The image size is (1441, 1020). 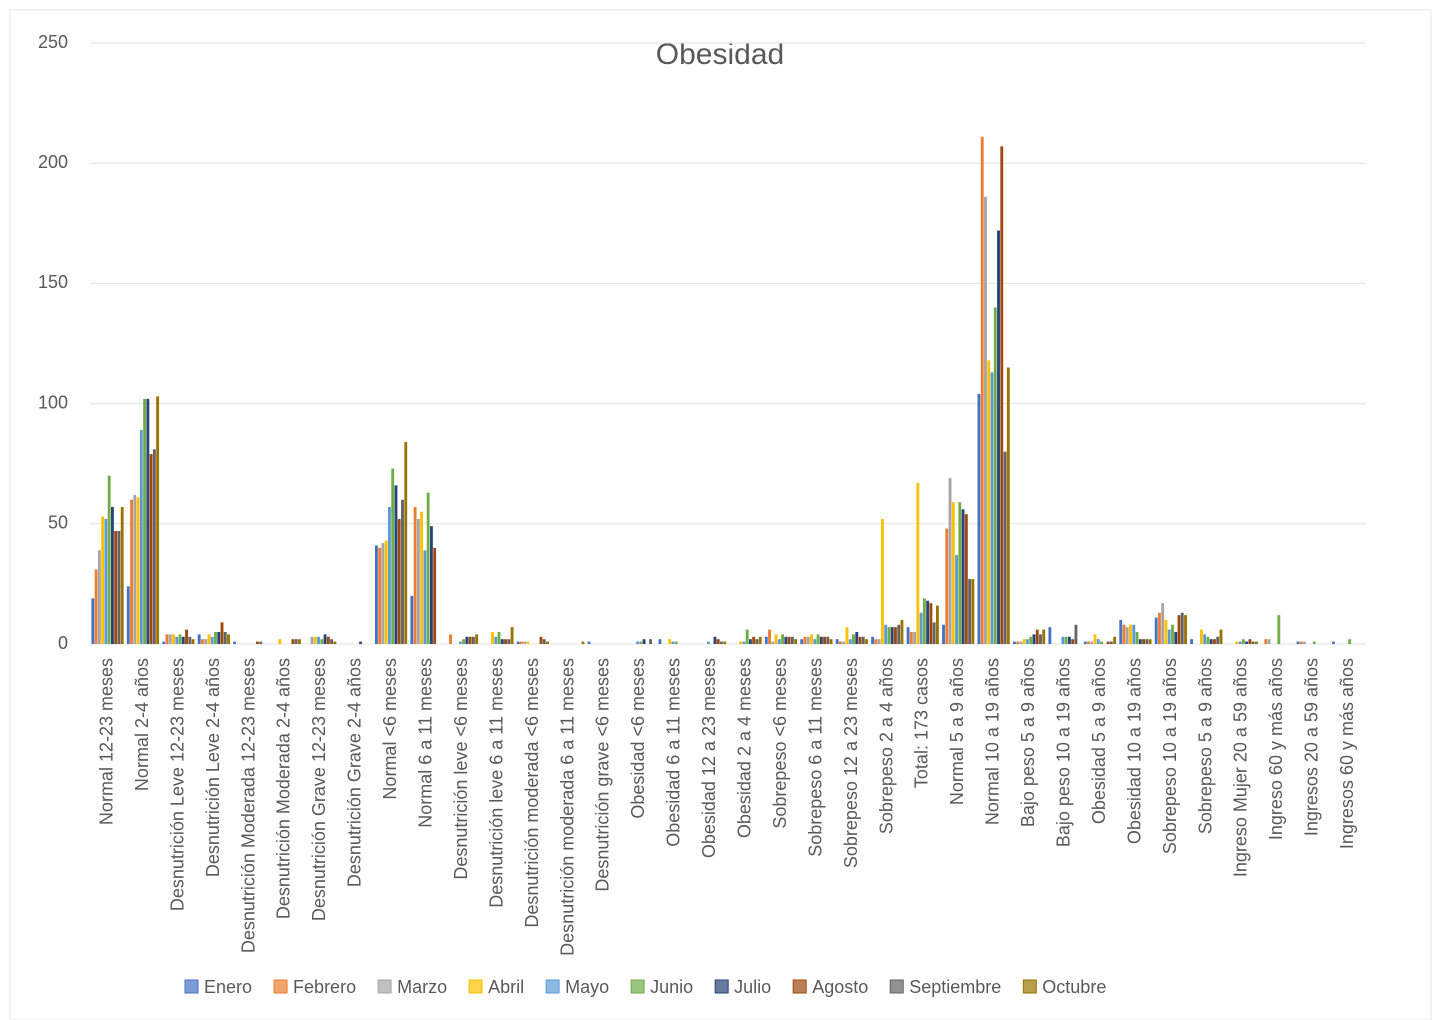 I want to click on x-tick-label: Desnutrición leve <6 meses, so click(x=461, y=769).